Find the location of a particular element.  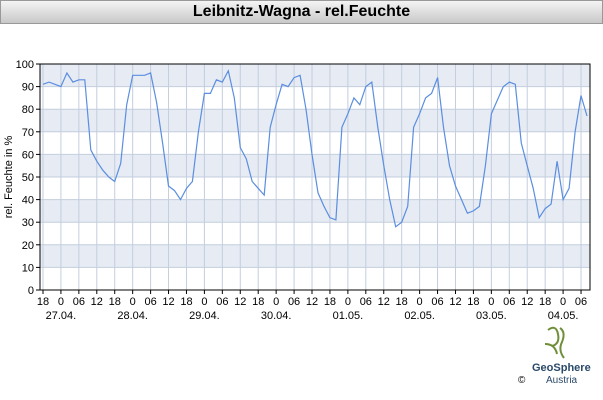

x-date-label: 03.05. is located at coordinates (491, 316).